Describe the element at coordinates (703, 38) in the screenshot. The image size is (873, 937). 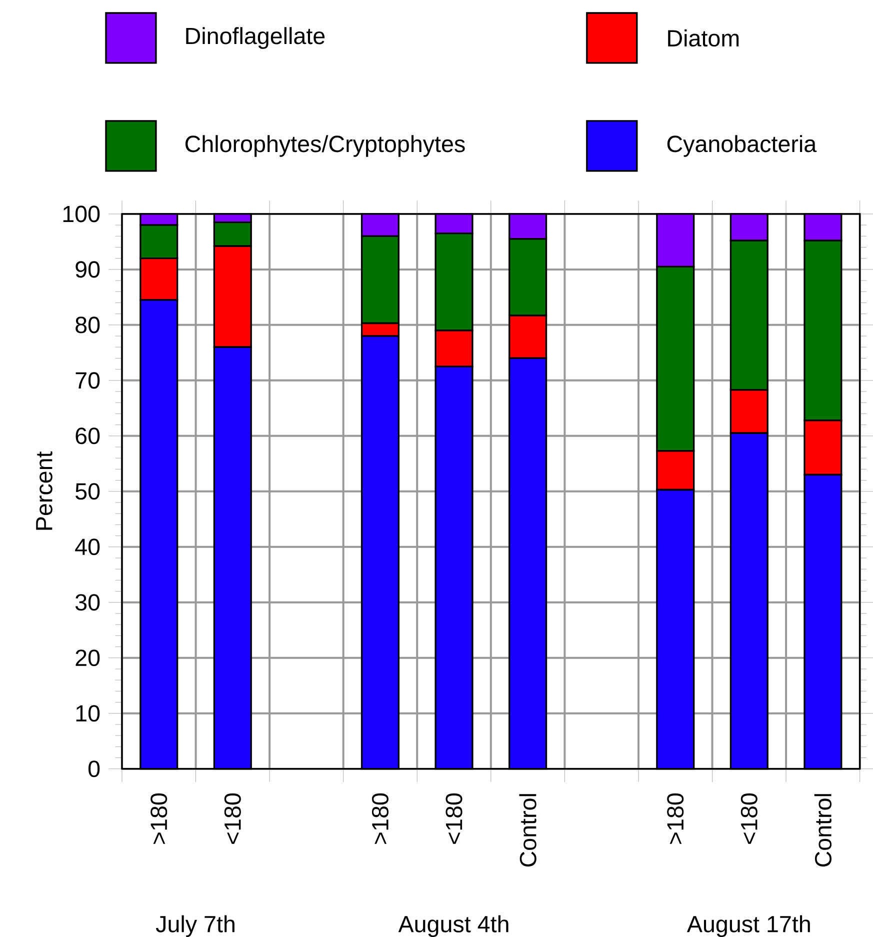
I see `legend-label: Diatom` at that location.